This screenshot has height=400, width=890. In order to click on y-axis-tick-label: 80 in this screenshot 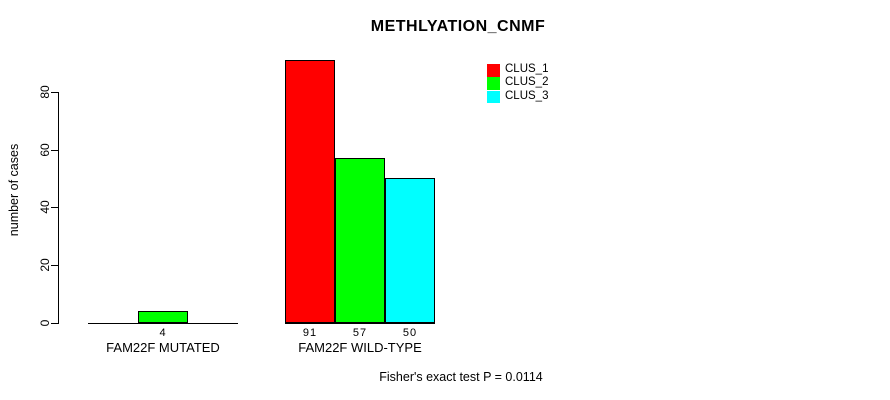, I will do `click(45, 92)`.